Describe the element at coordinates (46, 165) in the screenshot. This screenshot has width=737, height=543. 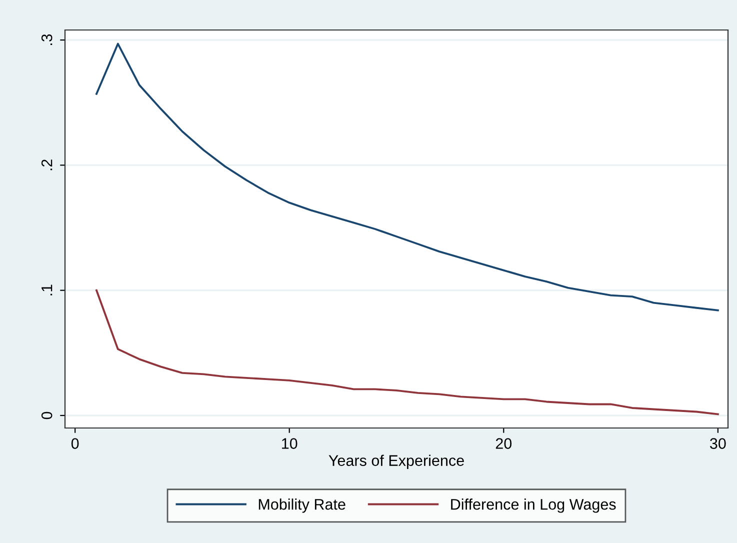
I see `y-tick-label: .2` at that location.